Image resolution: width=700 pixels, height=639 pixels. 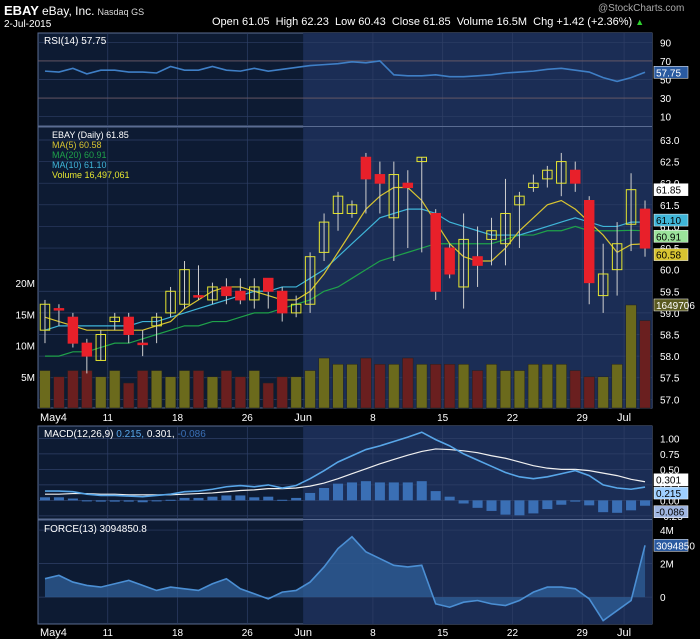 I want to click on volume-tick-15M: 15M, so click(x=25, y=315).